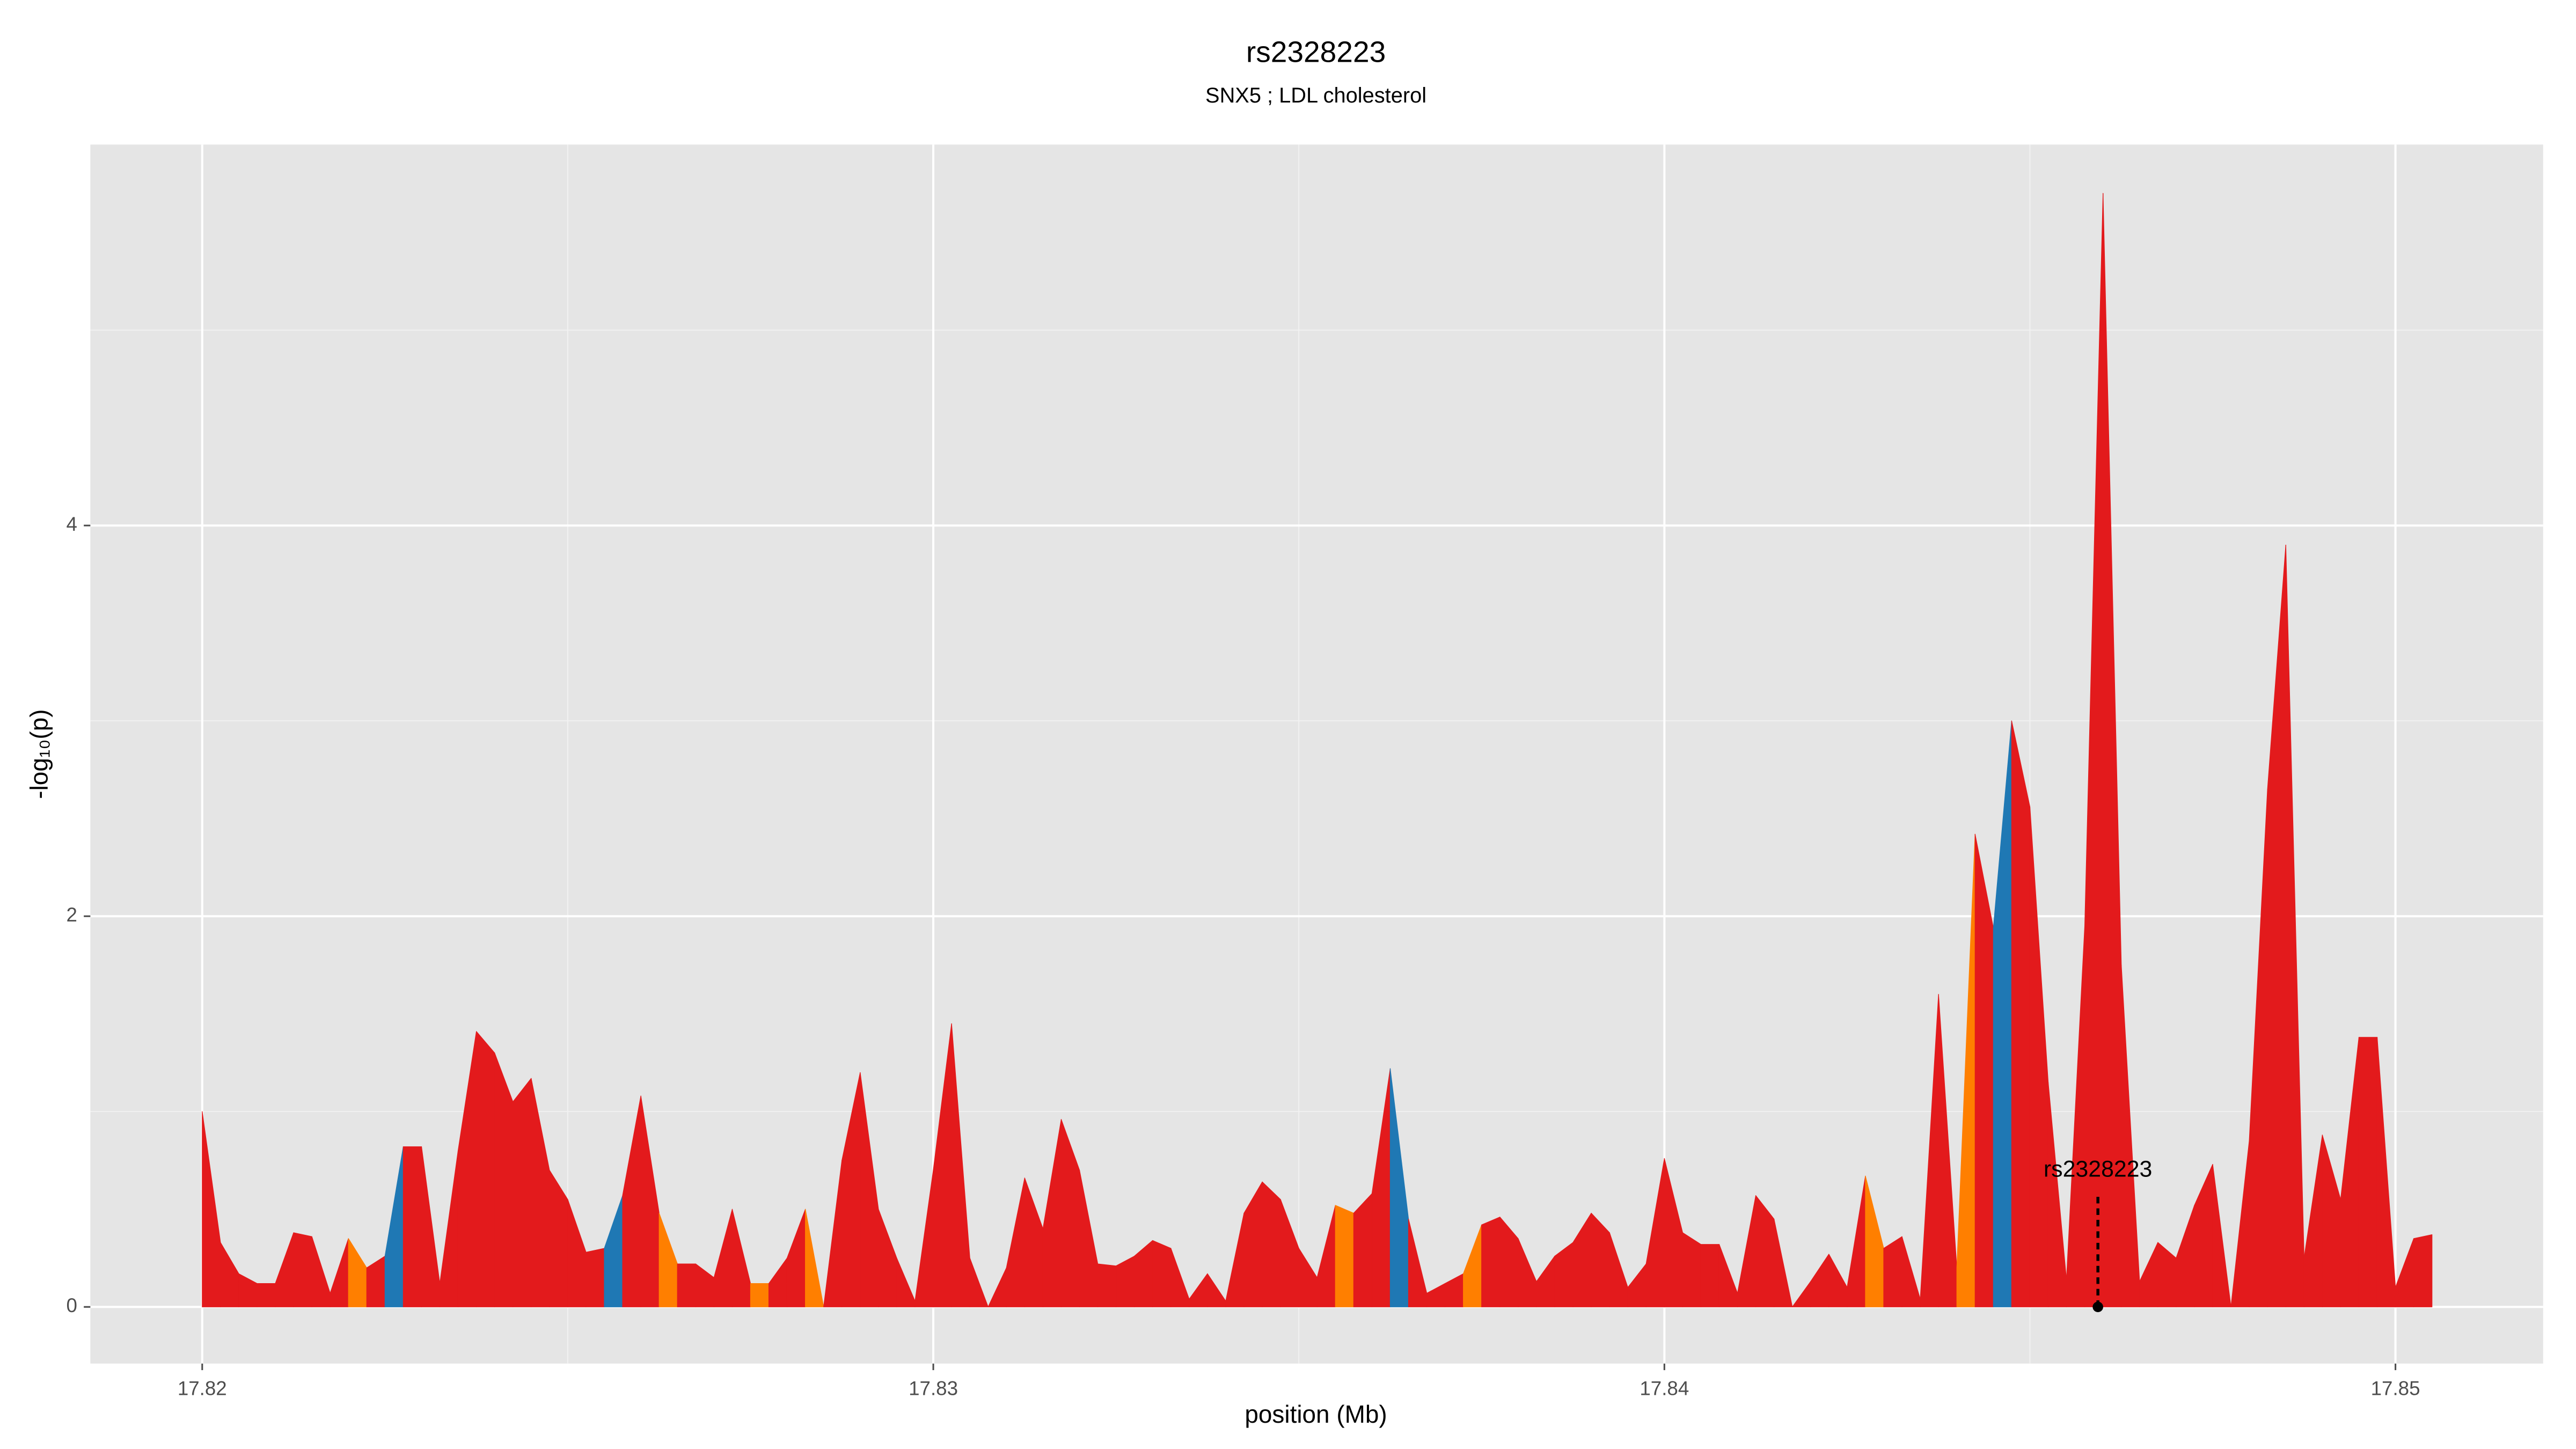  Describe the element at coordinates (2097, 1307) in the screenshot. I see `annotation-point` at that location.